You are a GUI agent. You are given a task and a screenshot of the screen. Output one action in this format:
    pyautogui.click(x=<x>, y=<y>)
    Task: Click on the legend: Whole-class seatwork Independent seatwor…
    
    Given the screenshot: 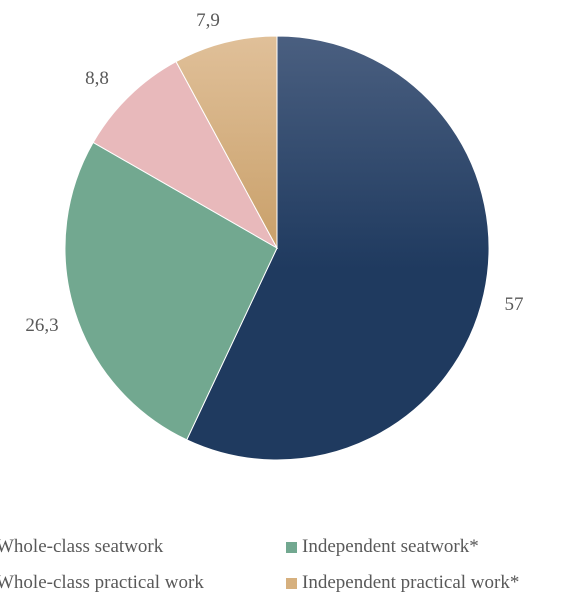 What is the action you would take?
    pyautogui.click(x=288, y=565)
    